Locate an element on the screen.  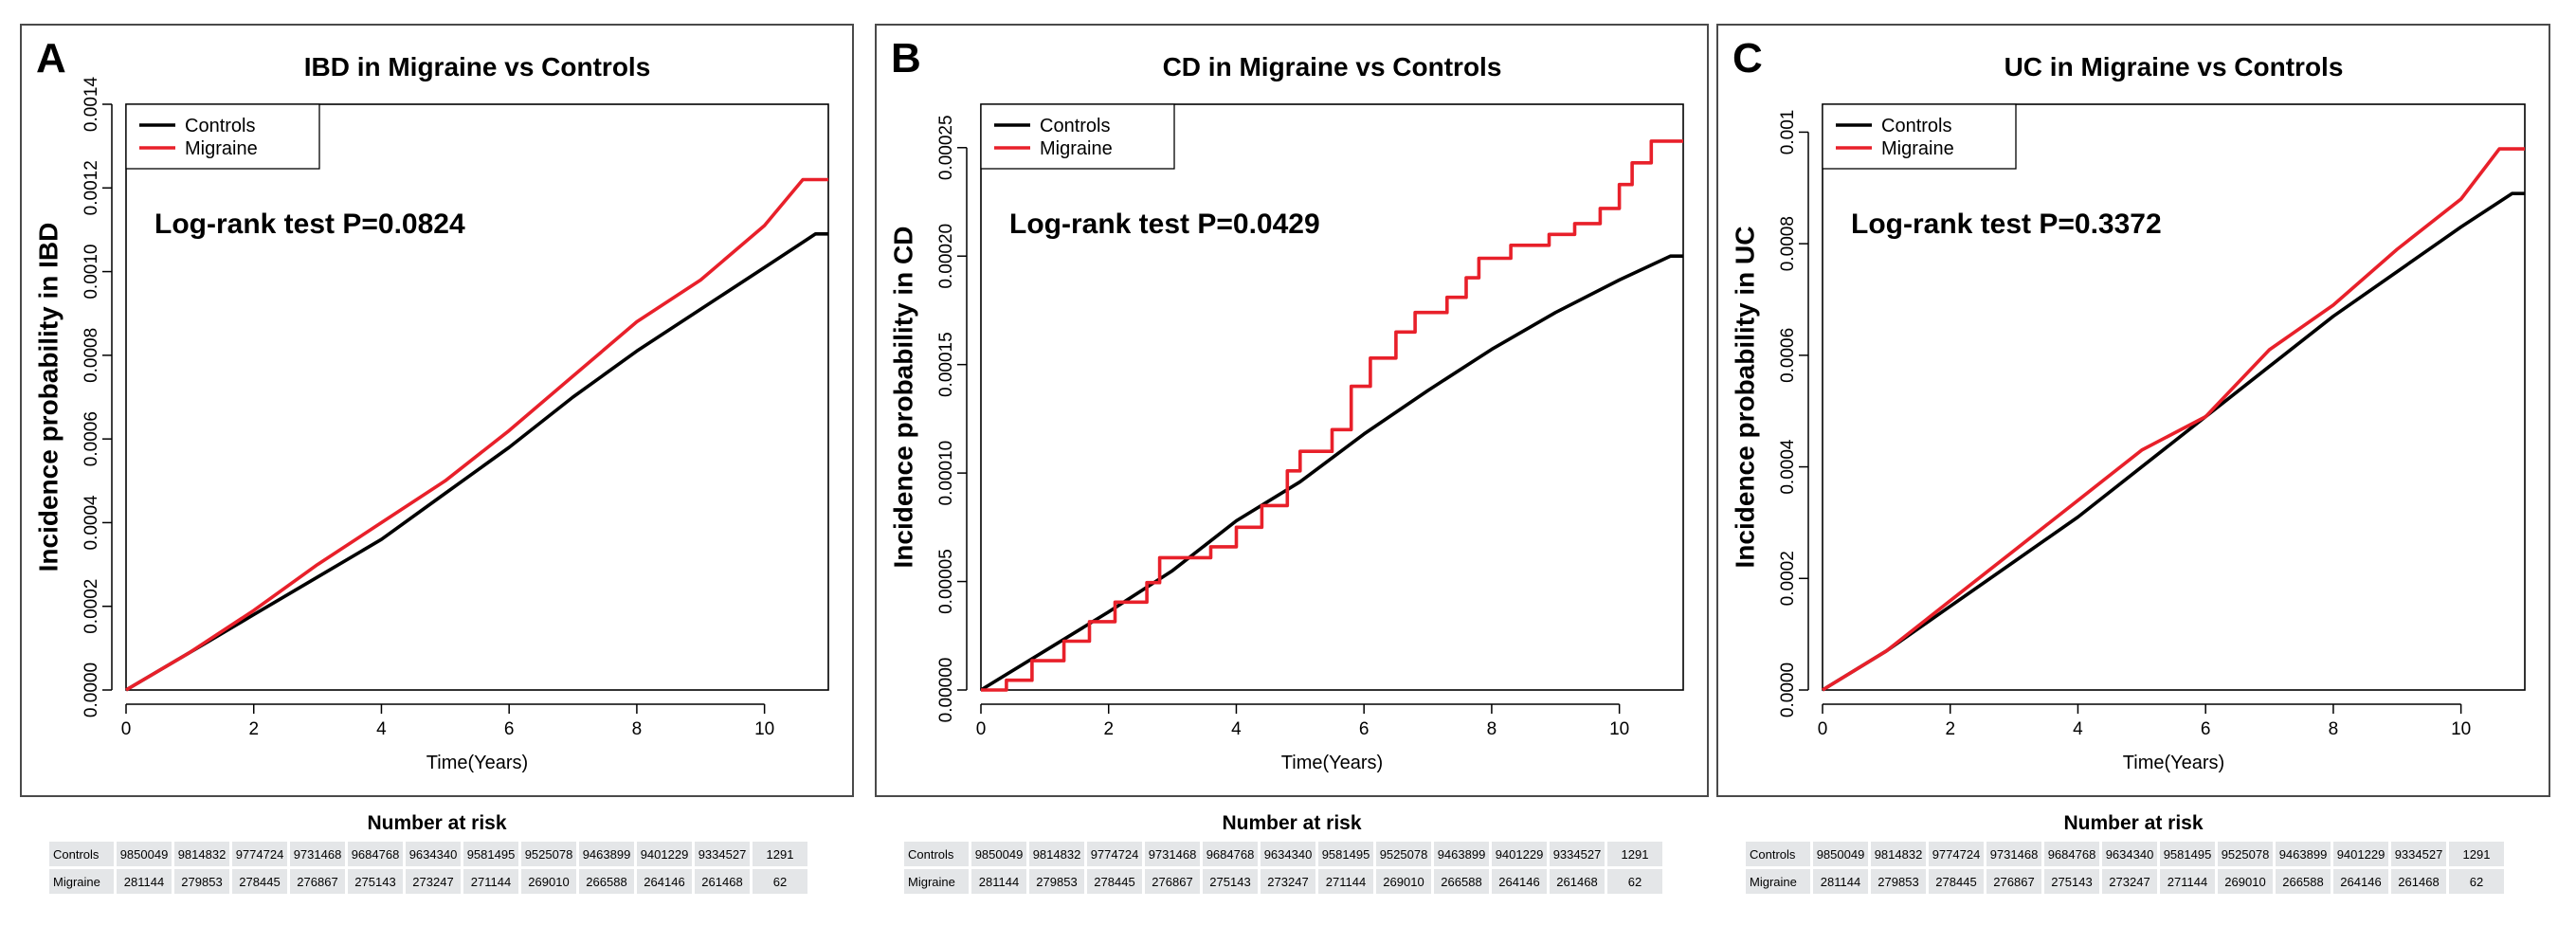
y-tick-label: 0.00020 is located at coordinates (946, 256).